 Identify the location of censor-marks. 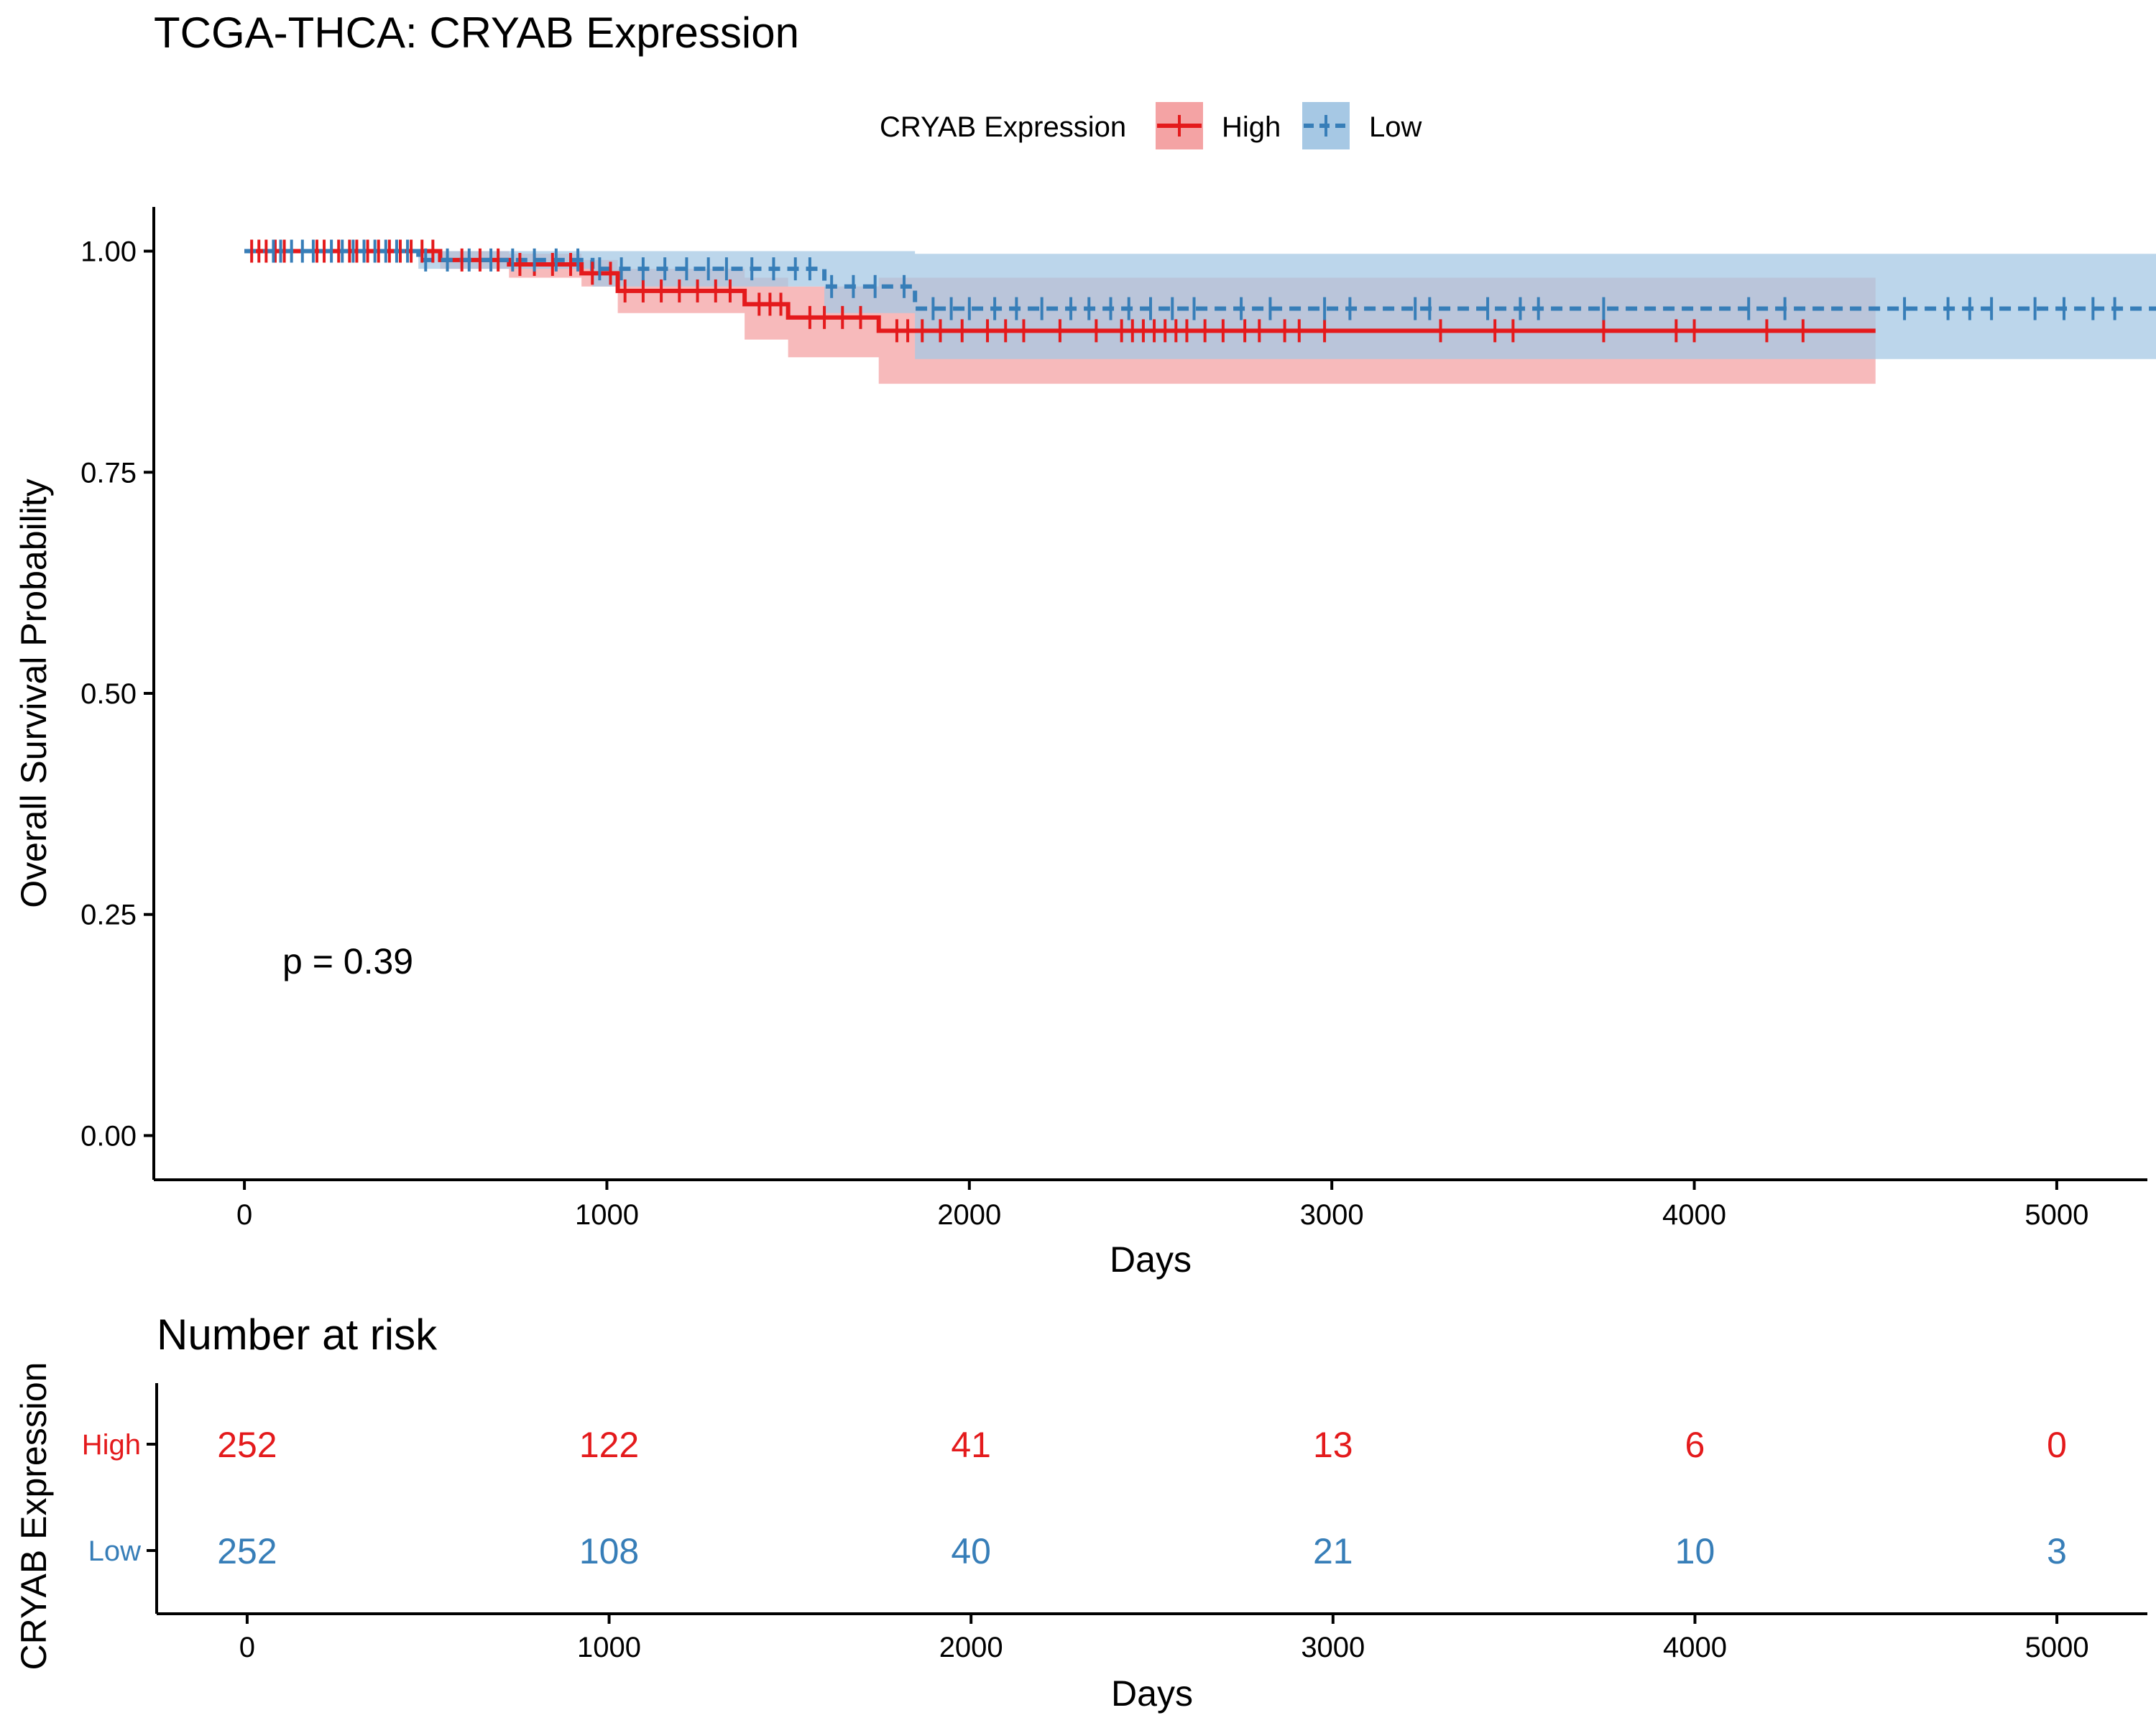
(1183, 291).